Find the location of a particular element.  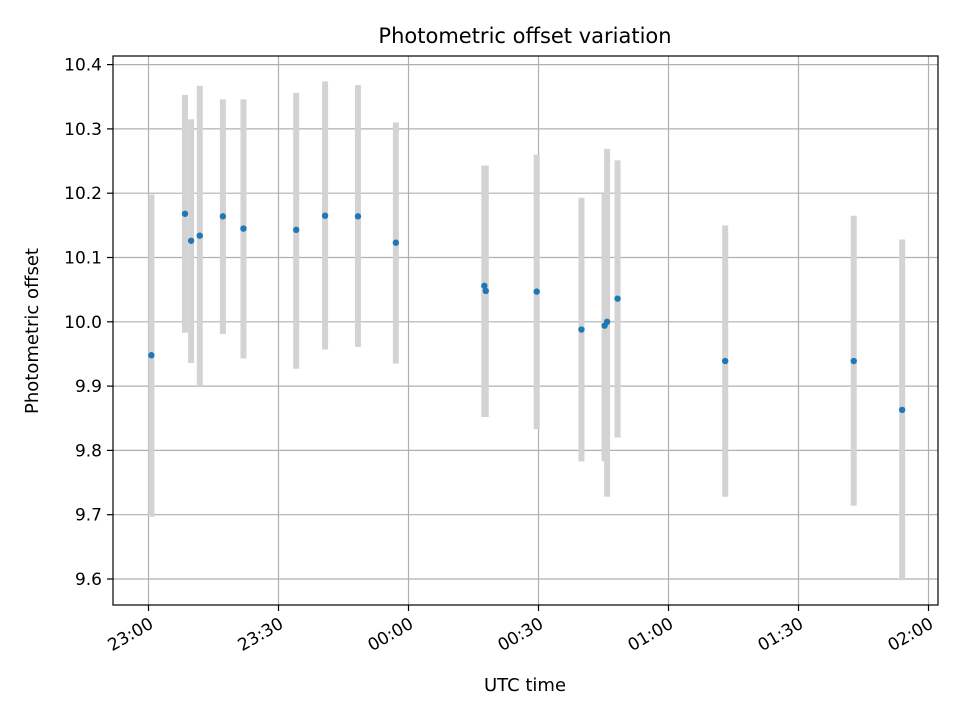

y-tick-label: 9.6 is located at coordinates (88, 580).